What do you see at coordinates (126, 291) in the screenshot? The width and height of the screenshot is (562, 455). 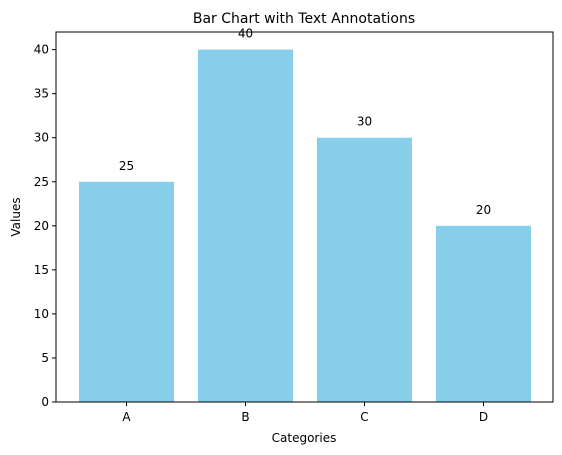 I see `bar-a` at bounding box center [126, 291].